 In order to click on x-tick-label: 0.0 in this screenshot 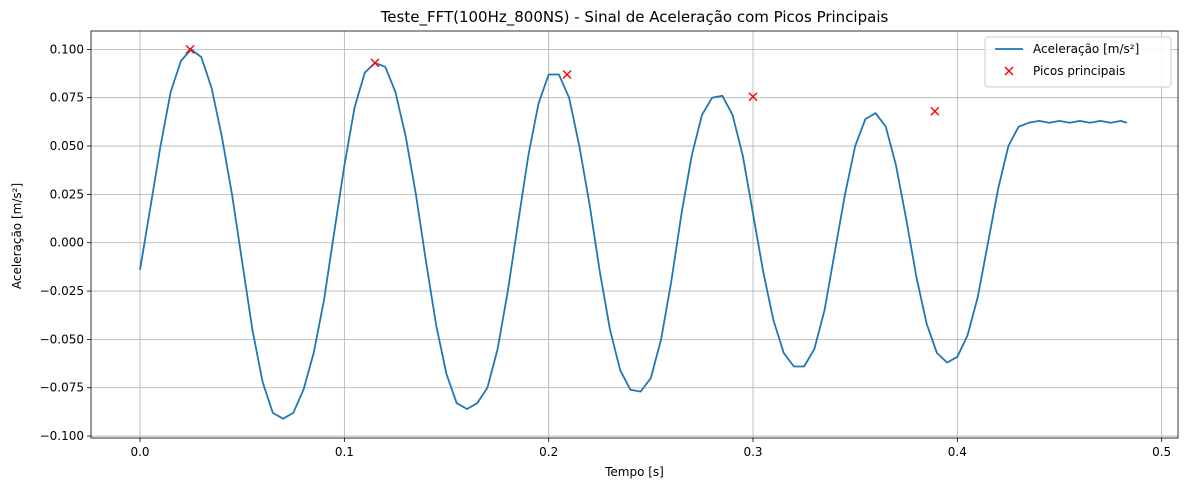, I will do `click(139, 452)`.